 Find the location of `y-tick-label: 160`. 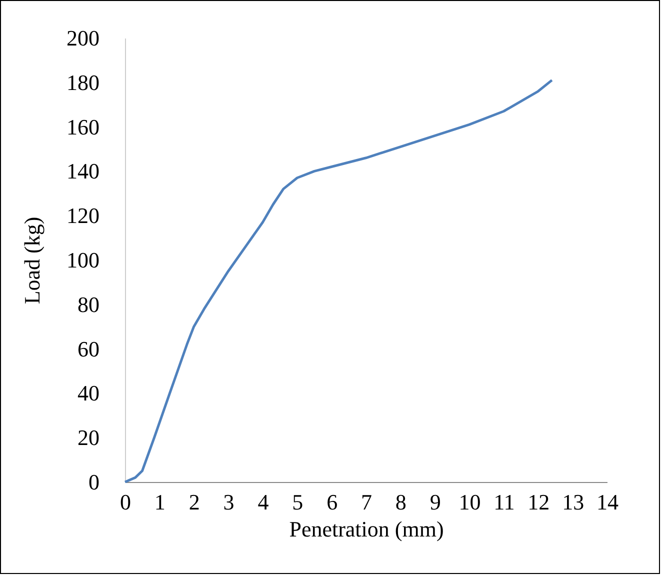

y-tick-label: 160 is located at coordinates (83, 127).